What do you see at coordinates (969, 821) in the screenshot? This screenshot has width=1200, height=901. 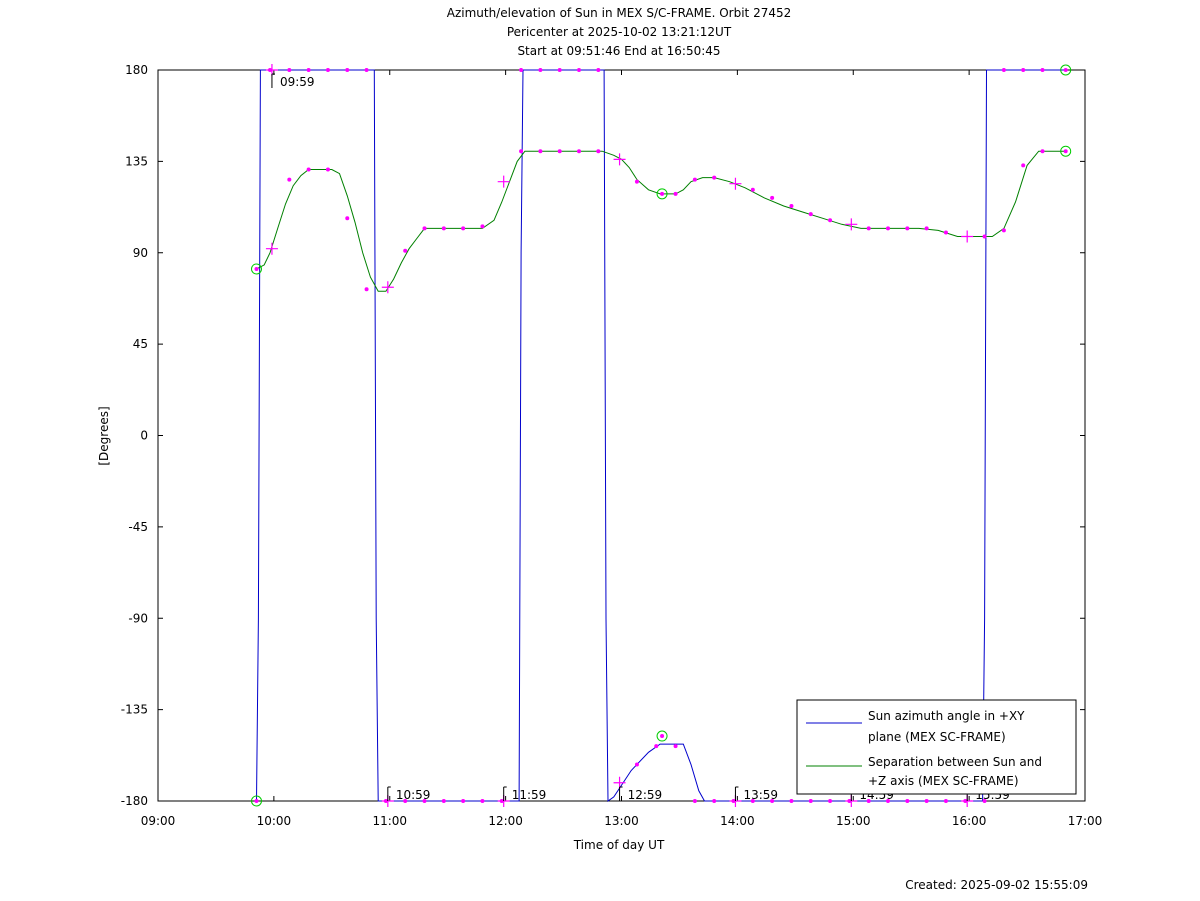 I see `x-tick-label: 16:00` at bounding box center [969, 821].